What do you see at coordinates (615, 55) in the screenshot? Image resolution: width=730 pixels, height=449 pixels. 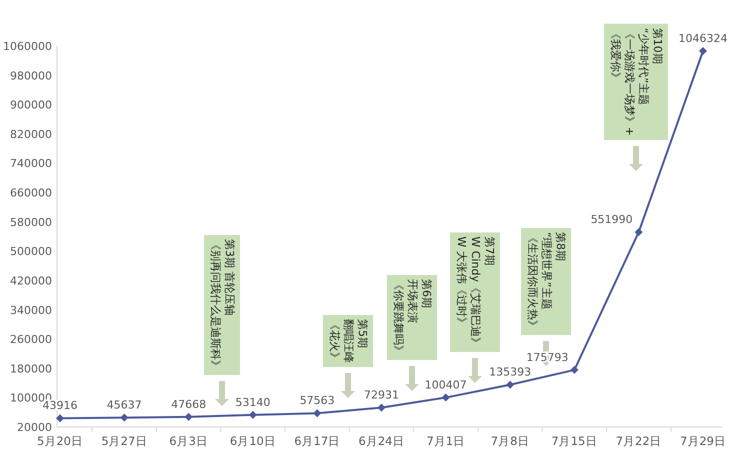 I see `annotation: 《我爱你》` at bounding box center [615, 55].